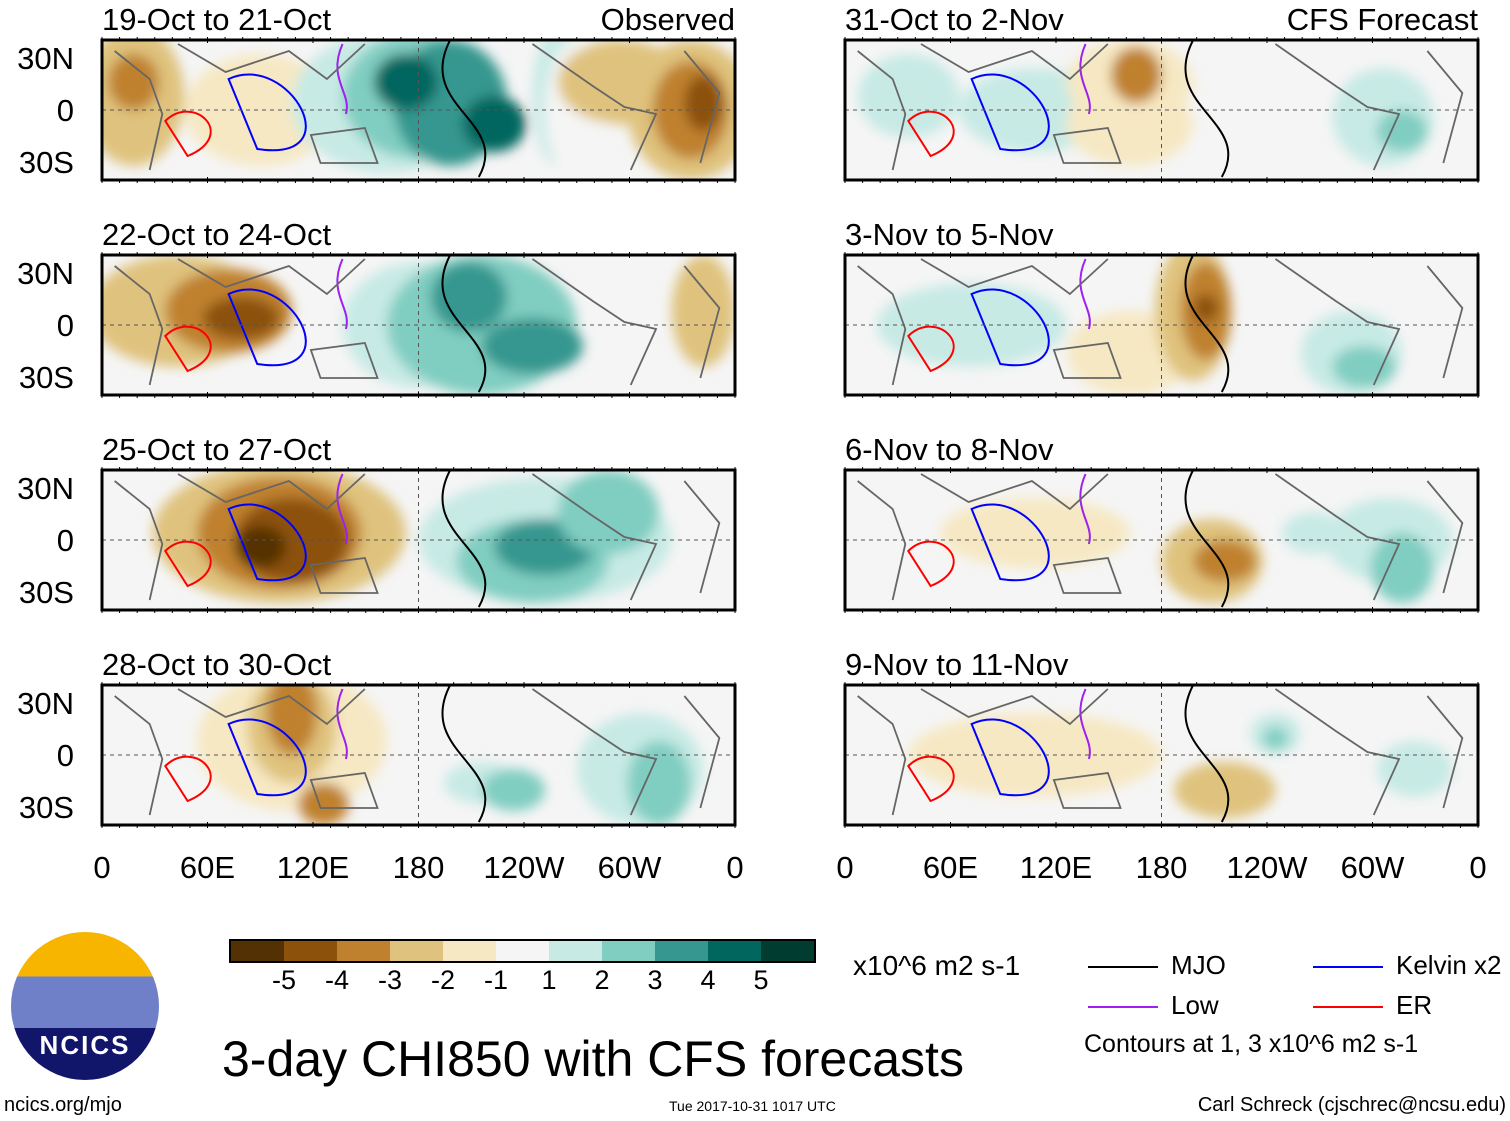 Image resolution: width=1510 pixels, height=1121 pixels. Describe the element at coordinates (957, 664) in the screenshot. I see `panel-title: 9-Nov to 11-Nov` at that location.